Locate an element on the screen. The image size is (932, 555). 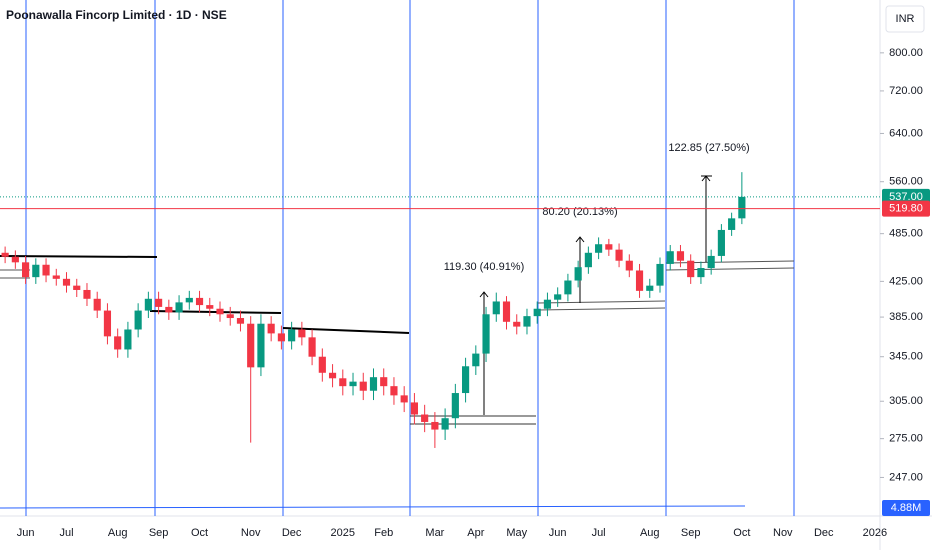
currency-button is located at coordinates (905, 19).